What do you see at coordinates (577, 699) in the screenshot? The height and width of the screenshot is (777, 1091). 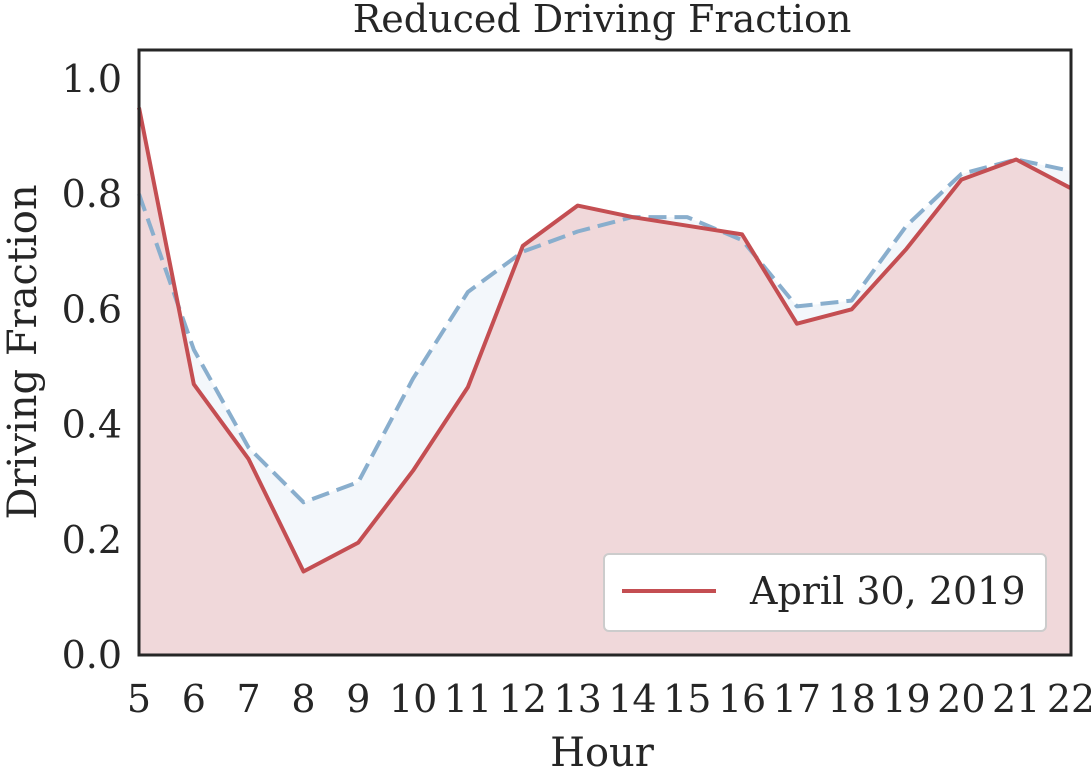 I see `x-tick-label: 13` at bounding box center [577, 699].